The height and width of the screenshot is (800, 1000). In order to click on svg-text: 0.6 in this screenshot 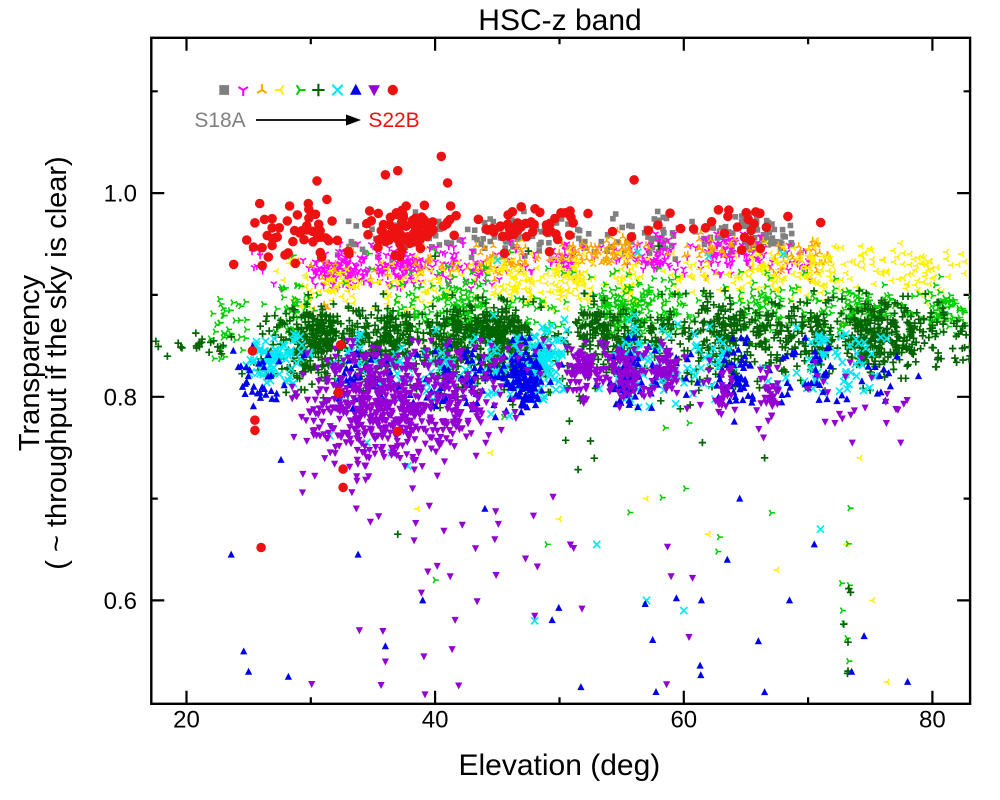, I will do `click(120, 601)`.